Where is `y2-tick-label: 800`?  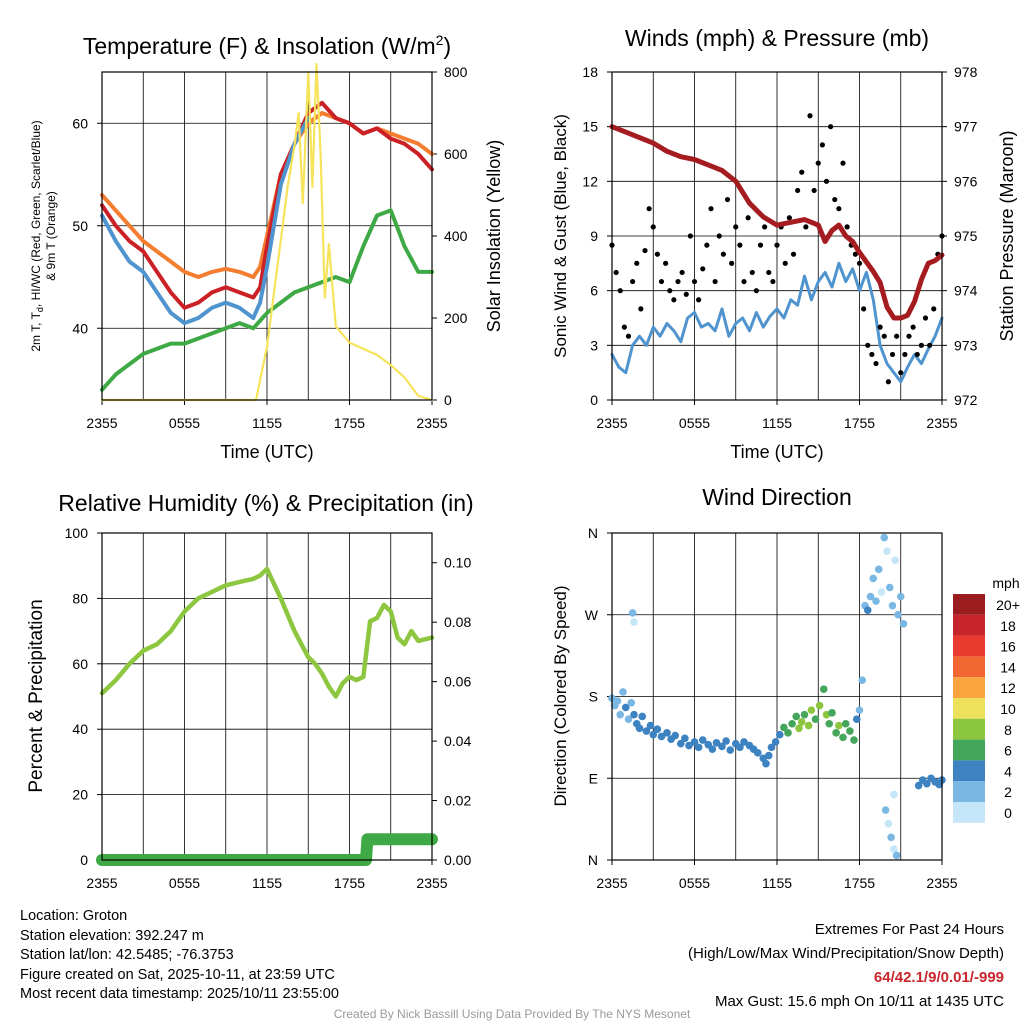
y2-tick-label: 800 is located at coordinates (456, 72).